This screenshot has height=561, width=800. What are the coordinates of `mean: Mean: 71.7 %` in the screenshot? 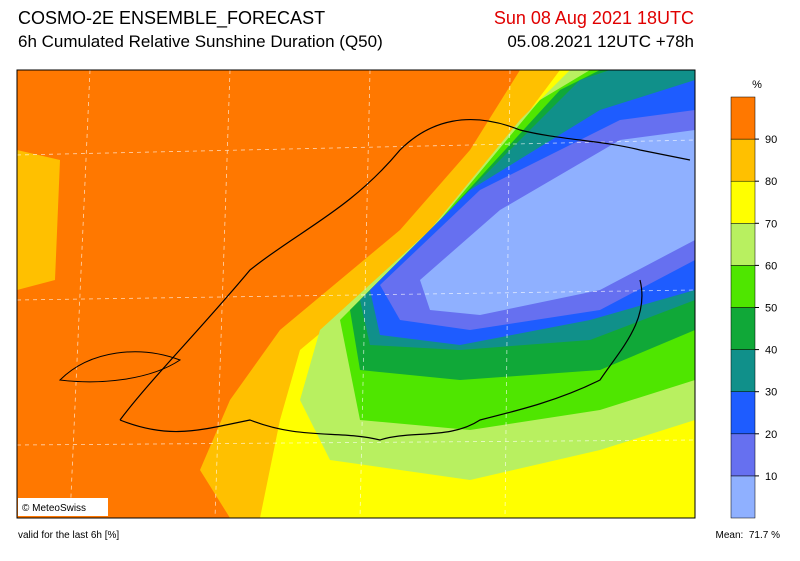 It's located at (747, 535).